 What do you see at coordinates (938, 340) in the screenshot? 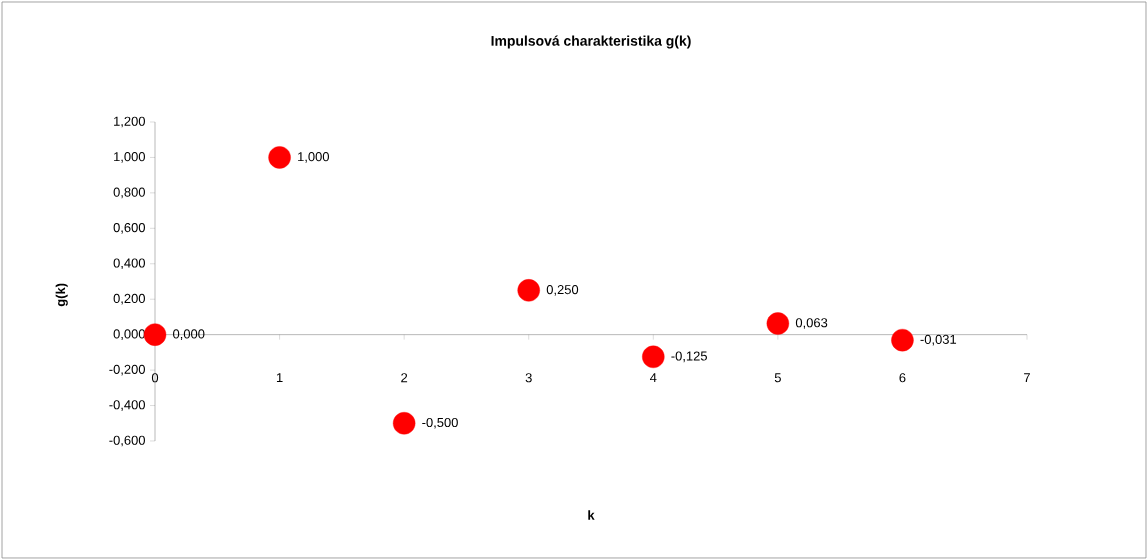
I see `data-label: -0,031` at bounding box center [938, 340].